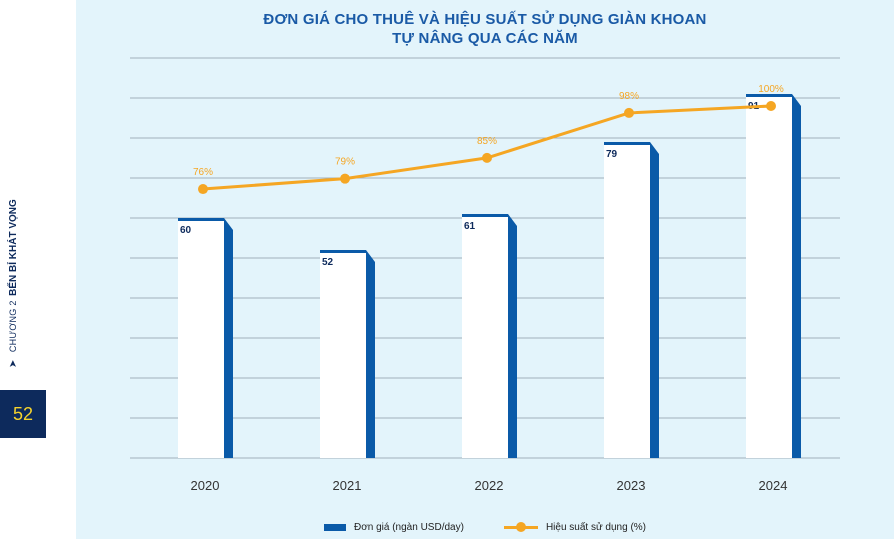 This screenshot has height=539, width=894. Describe the element at coordinates (489, 485) in the screenshot. I see `x-tick-label: 2022` at that location.